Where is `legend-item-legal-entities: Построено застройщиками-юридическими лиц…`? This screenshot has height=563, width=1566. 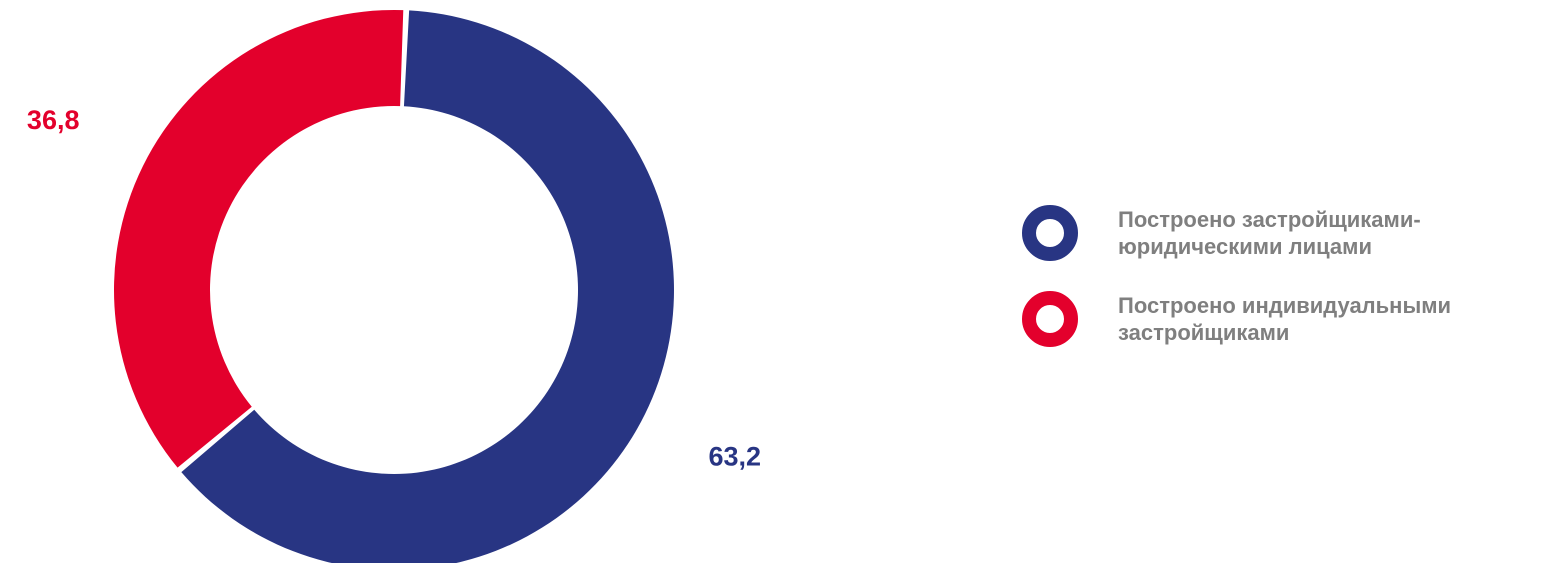
legend-item-legal-entities: Построено застройщиками-юридическими лиц… is located at coordinates (1292, 233).